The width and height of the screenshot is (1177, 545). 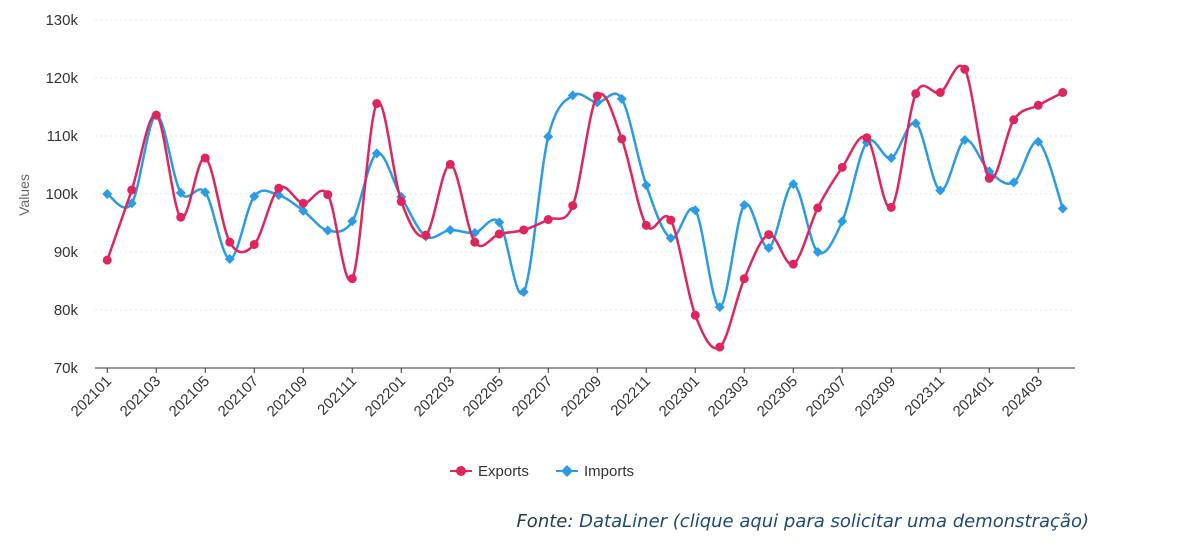 I want to click on x-tick-label: 202301, so click(x=679, y=396).